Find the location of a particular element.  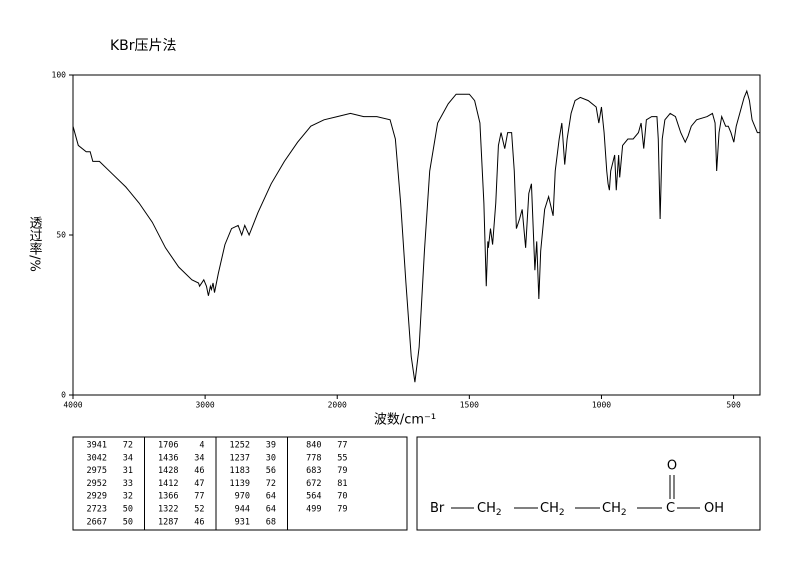

y-tick-label: 0 is located at coordinates (63, 395).